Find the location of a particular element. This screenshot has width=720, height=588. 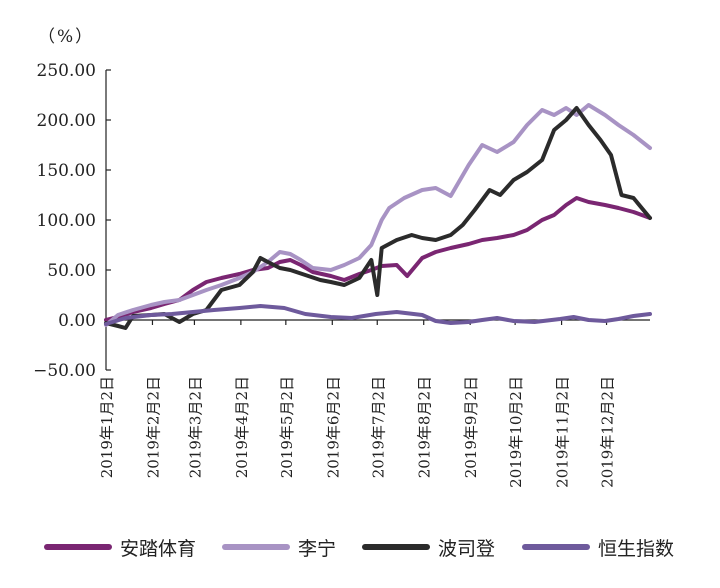

y-tick-label: −50.00 is located at coordinates (64, 371).